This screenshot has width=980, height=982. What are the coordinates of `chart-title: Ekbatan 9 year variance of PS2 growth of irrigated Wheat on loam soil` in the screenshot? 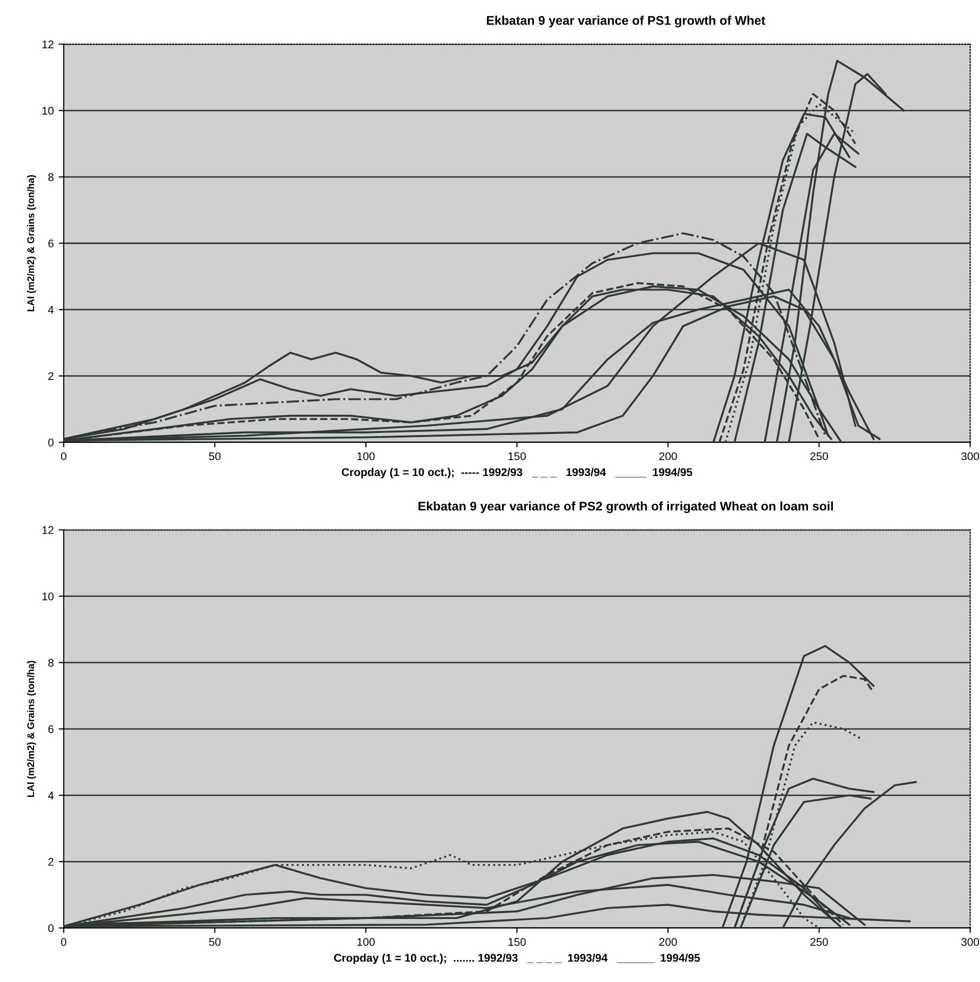 It's located at (625, 507).